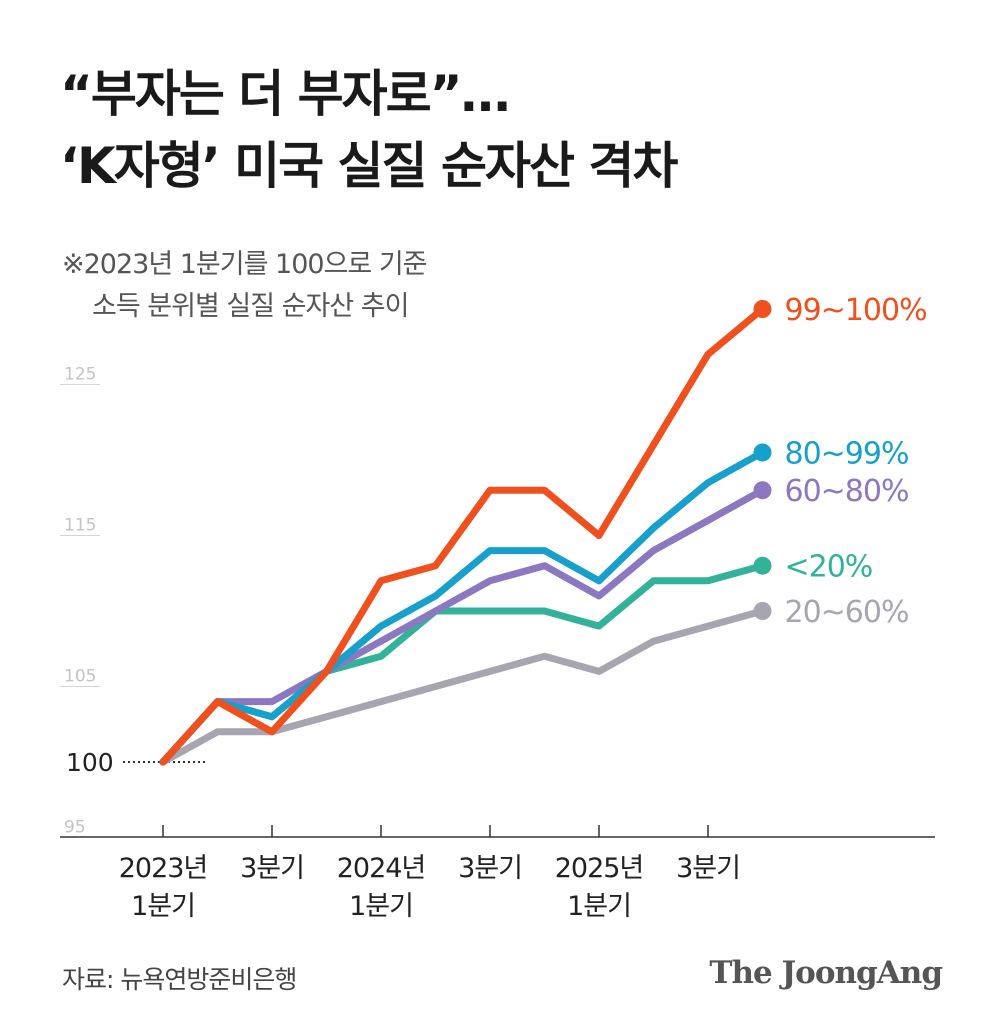 The image size is (1000, 1035). Describe the element at coordinates (847, 491) in the screenshot. I see `series-label: 60~80%` at that location.